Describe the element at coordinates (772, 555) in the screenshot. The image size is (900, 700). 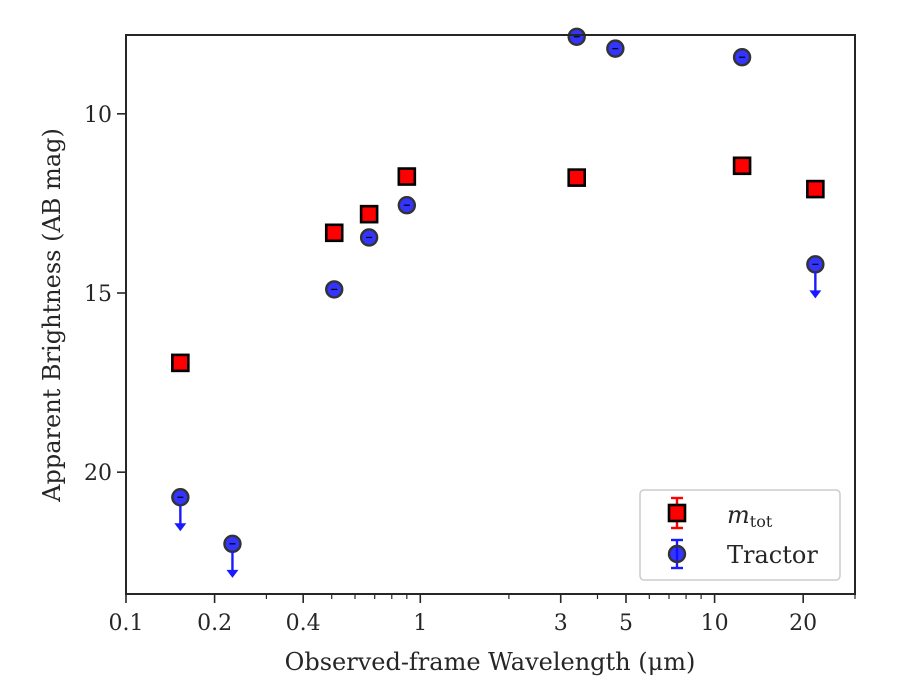
I see `legend-label-tractor: Tractor` at that location.